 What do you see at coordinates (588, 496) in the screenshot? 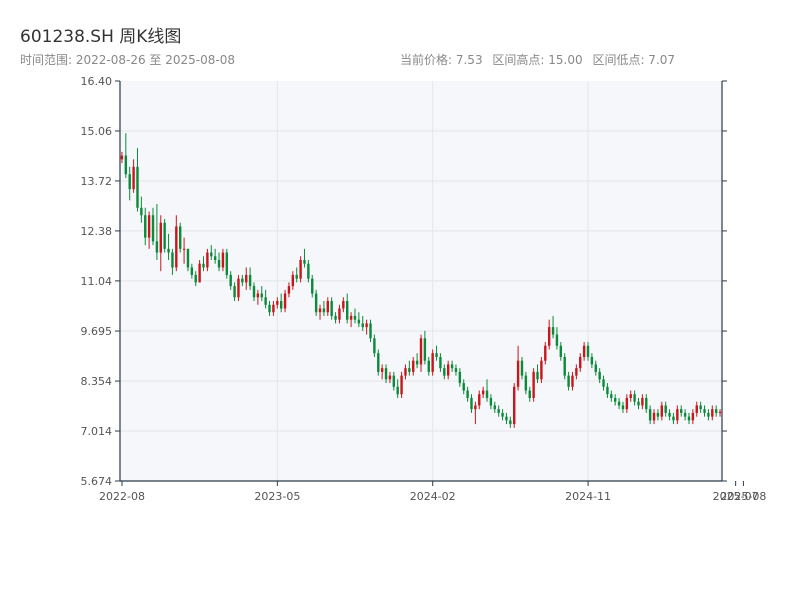
I see `x-tick-label: 2024-11` at bounding box center [588, 496].